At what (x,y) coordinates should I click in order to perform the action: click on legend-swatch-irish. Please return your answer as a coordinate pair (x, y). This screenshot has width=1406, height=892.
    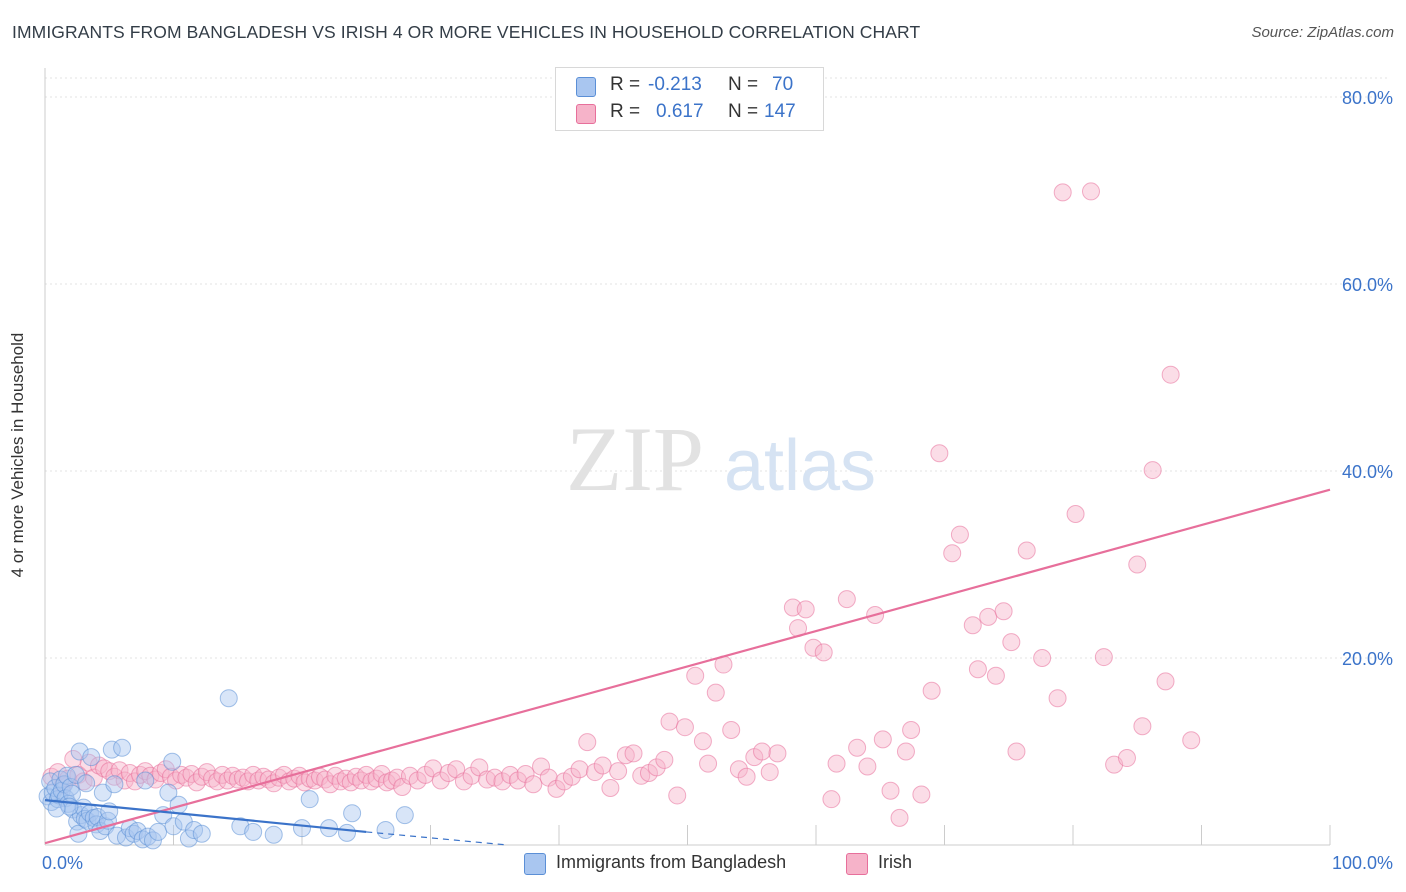
    Looking at the image, I should click on (586, 114).